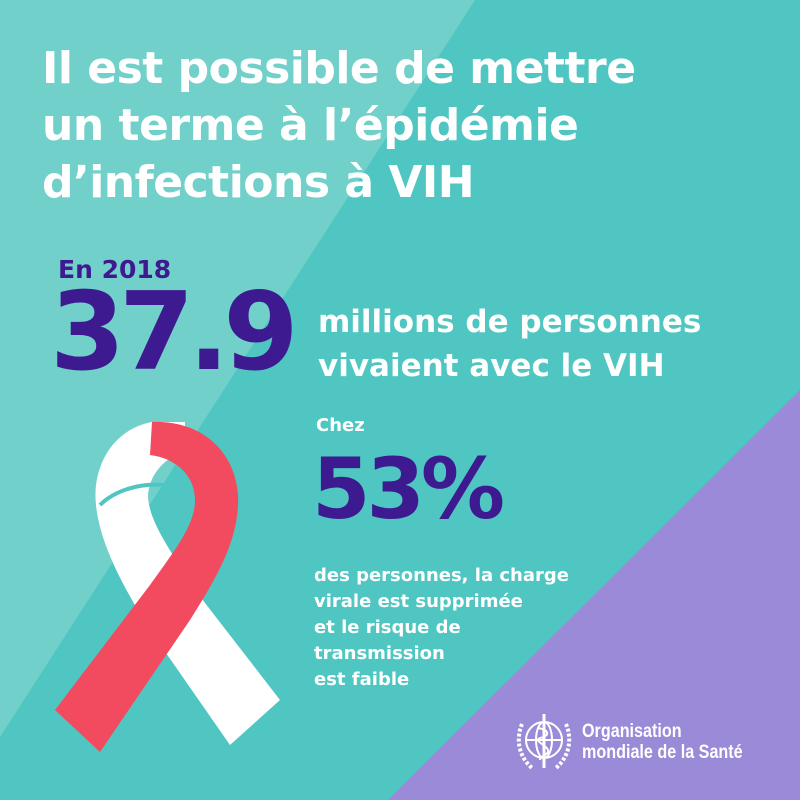  What do you see at coordinates (408, 489) in the screenshot?
I see `suppression-percent: 53%` at bounding box center [408, 489].